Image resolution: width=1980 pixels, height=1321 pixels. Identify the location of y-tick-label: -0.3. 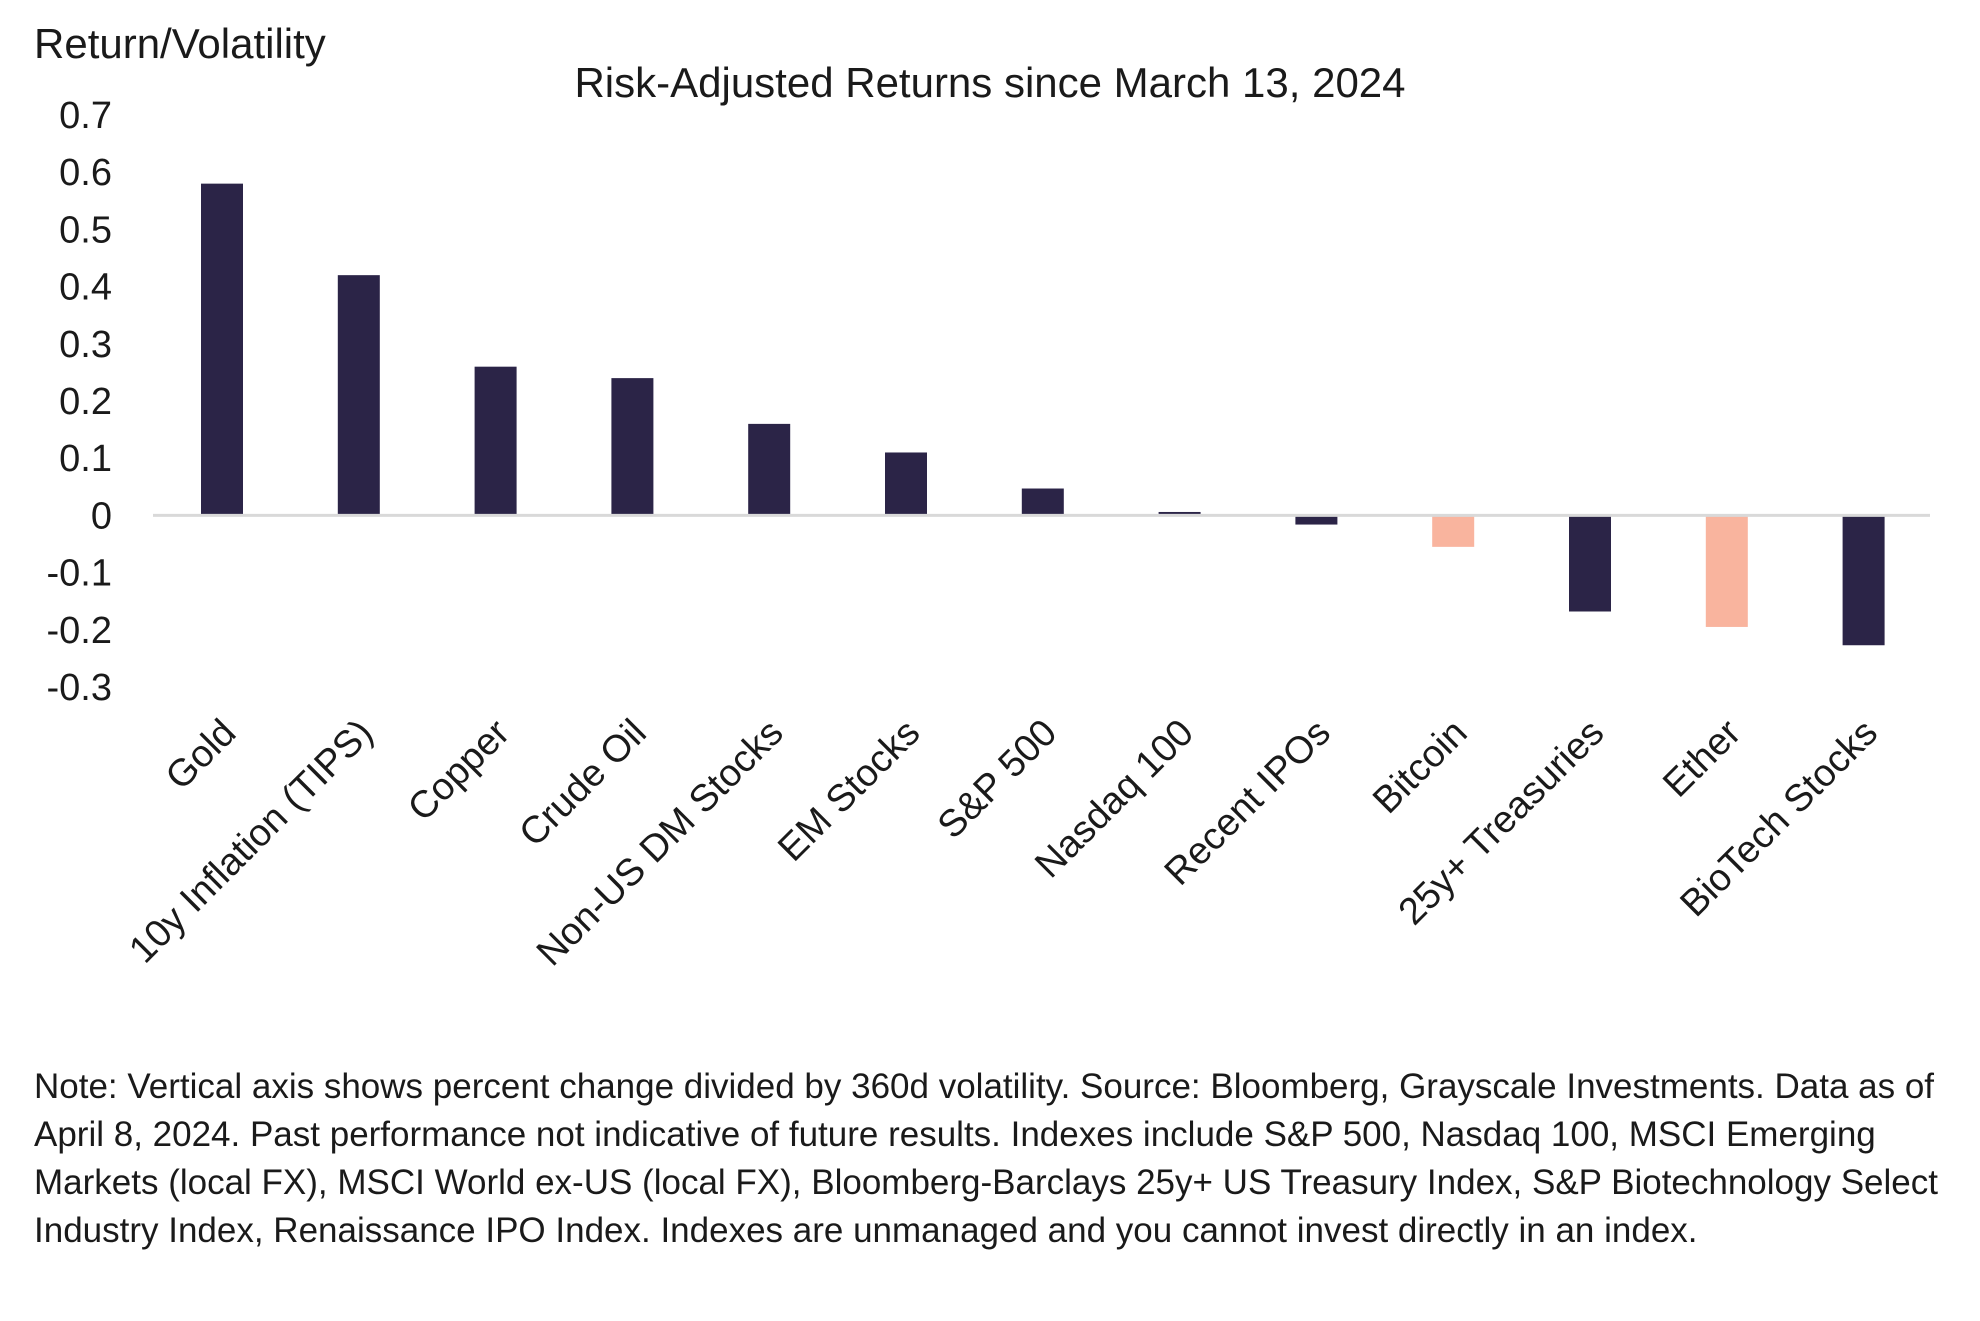
(79, 688).